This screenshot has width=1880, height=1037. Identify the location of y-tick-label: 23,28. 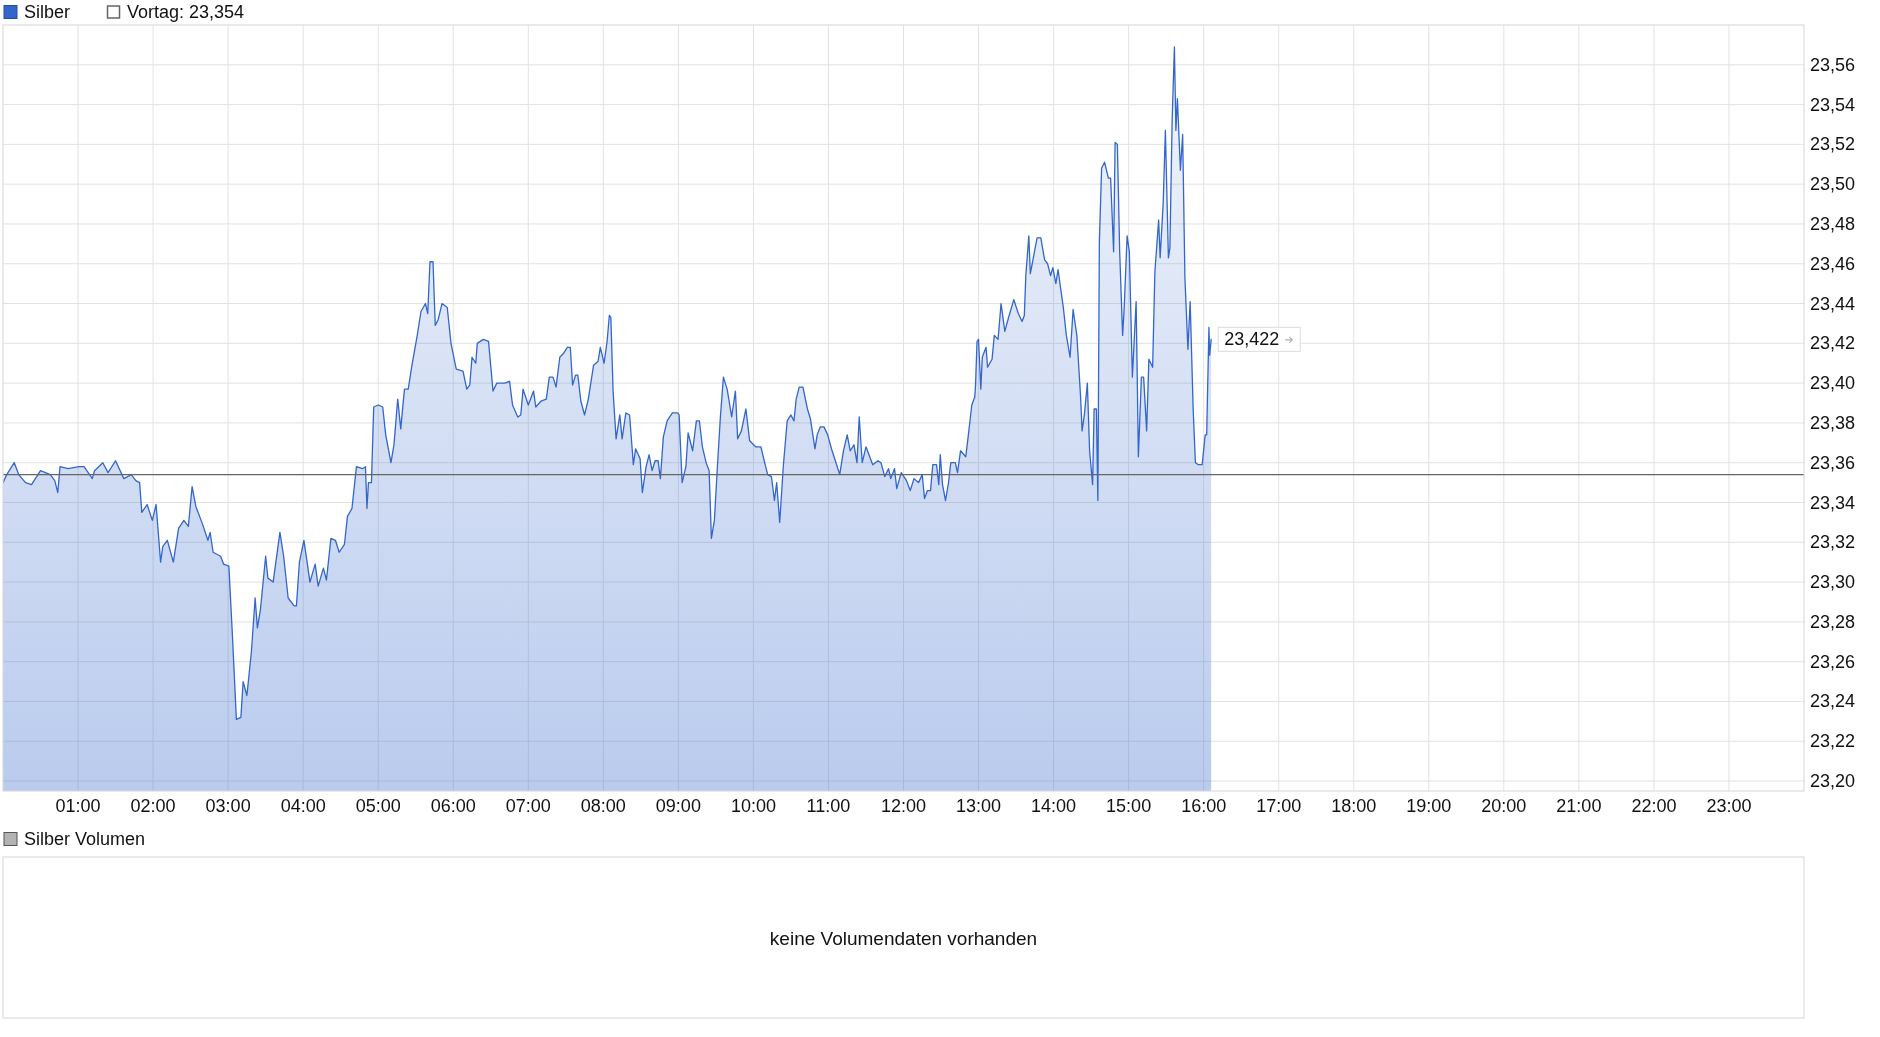
(1833, 621).